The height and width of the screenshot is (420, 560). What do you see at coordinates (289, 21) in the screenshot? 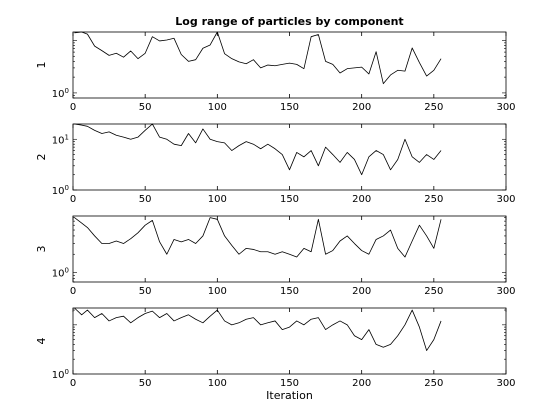
I see `chart-title: Log range of particles by component` at bounding box center [289, 21].